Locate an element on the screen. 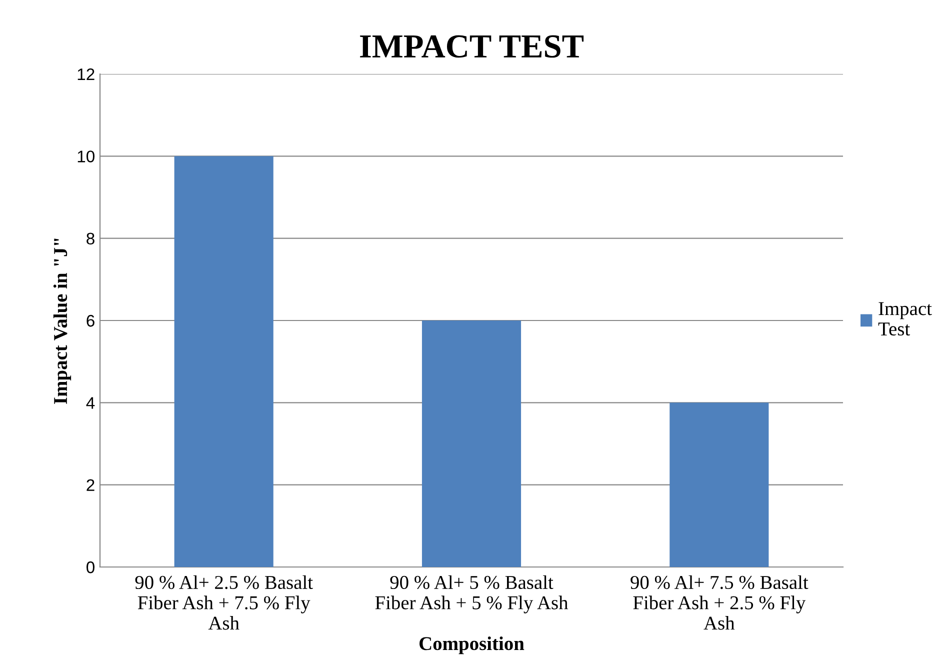 The height and width of the screenshot is (668, 933). y-tick-label: 6 is located at coordinates (90, 320).